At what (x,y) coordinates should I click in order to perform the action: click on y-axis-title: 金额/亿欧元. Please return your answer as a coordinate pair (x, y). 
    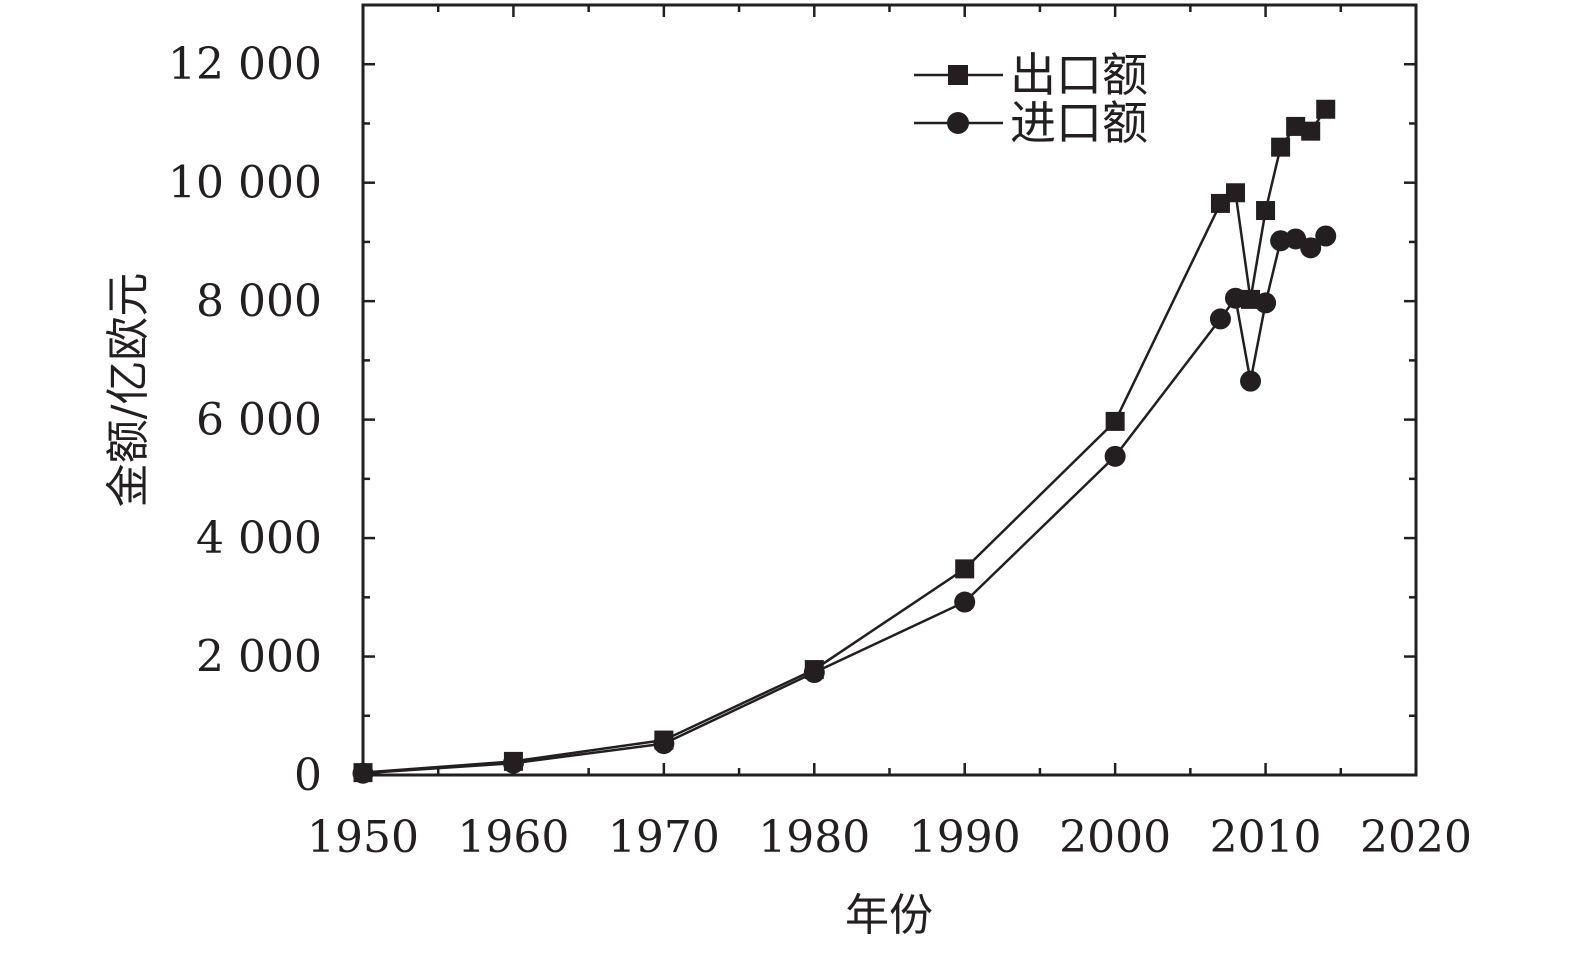
    Looking at the image, I should click on (128, 390).